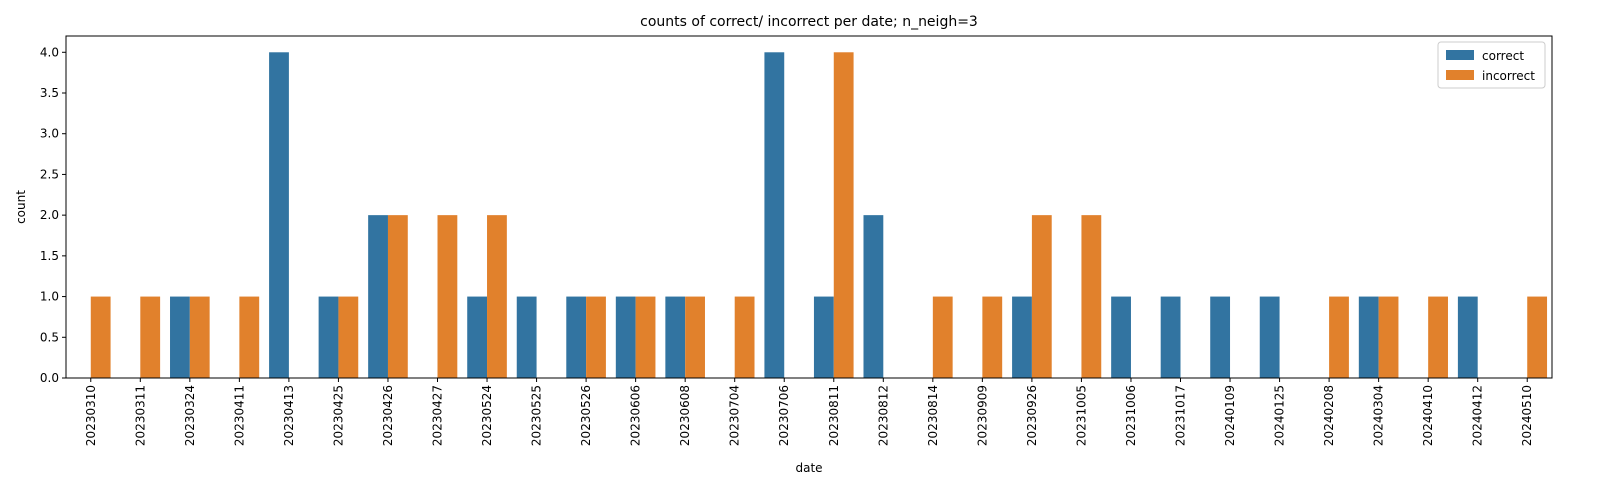 The image size is (1600, 500). What do you see at coordinates (190, 415) in the screenshot?
I see `x-tick-label: 20230324` at bounding box center [190, 415].